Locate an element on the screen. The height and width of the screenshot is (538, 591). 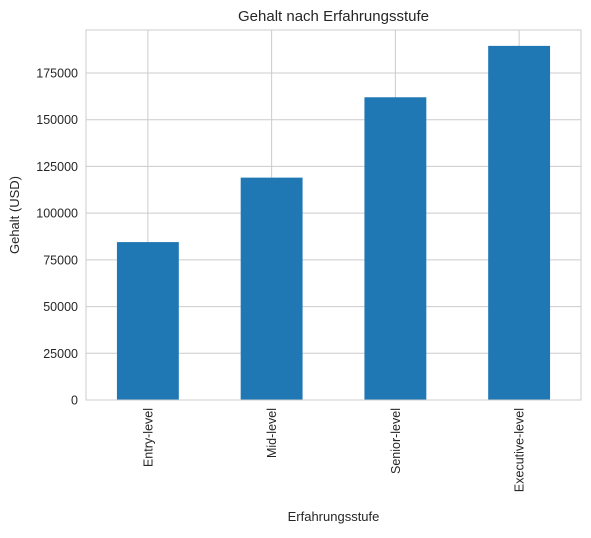
bar-mid-level is located at coordinates (271, 288).